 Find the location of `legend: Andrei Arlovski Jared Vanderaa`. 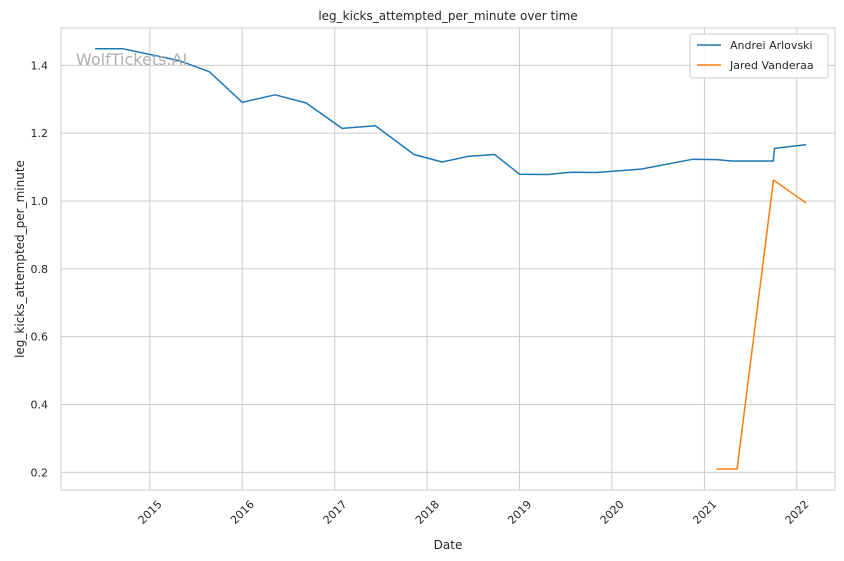

legend: Andrei Arlovski Jared Vanderaa is located at coordinates (759, 56).